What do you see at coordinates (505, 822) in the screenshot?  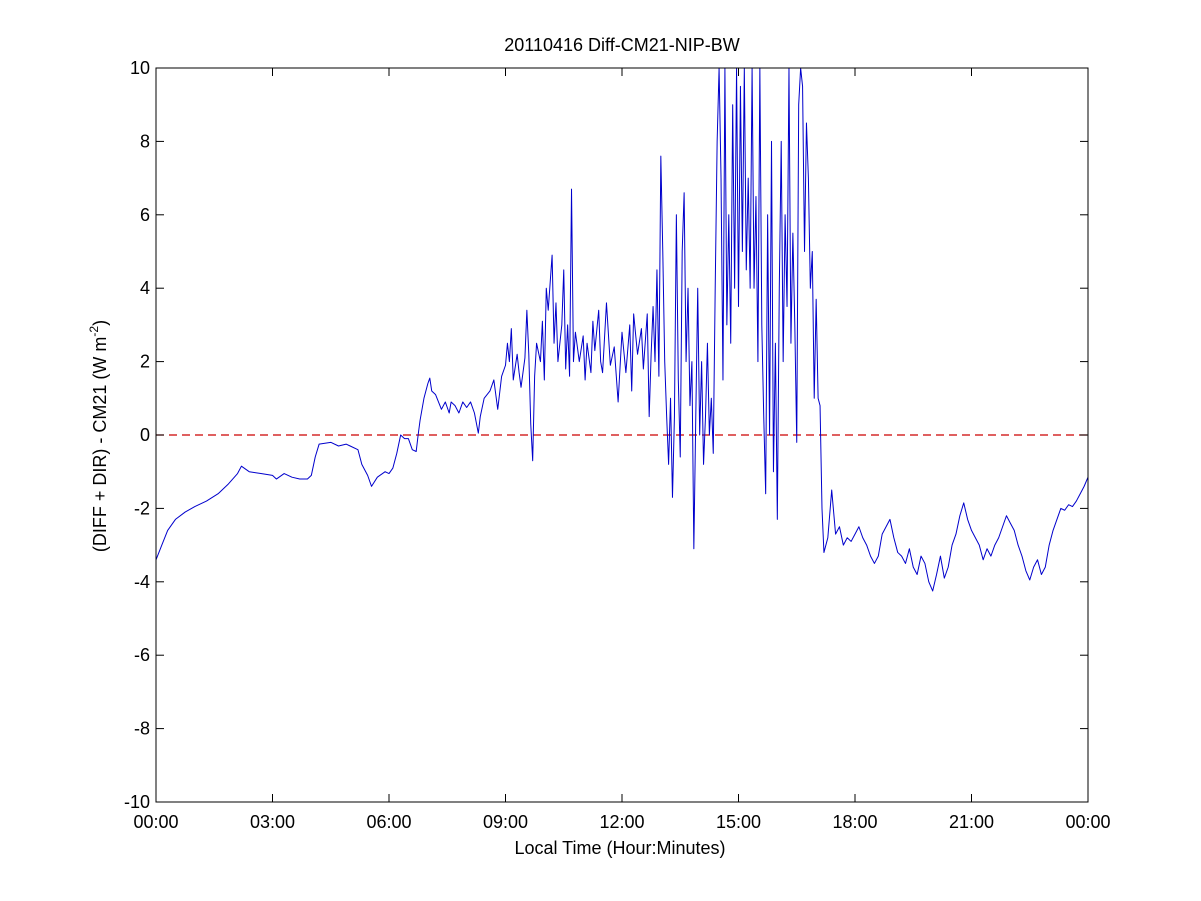 I see `x-tick-label: 09:00` at bounding box center [505, 822].